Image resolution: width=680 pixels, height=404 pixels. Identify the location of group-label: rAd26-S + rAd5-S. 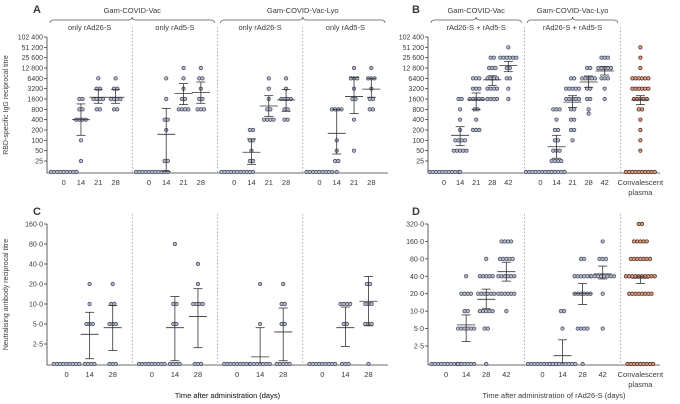
(572, 27).